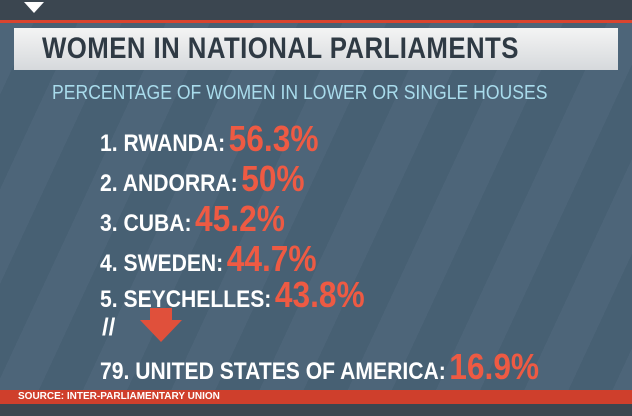  What do you see at coordinates (186, 299) in the screenshot?
I see `country: 5. SEYCHELLES:` at bounding box center [186, 299].